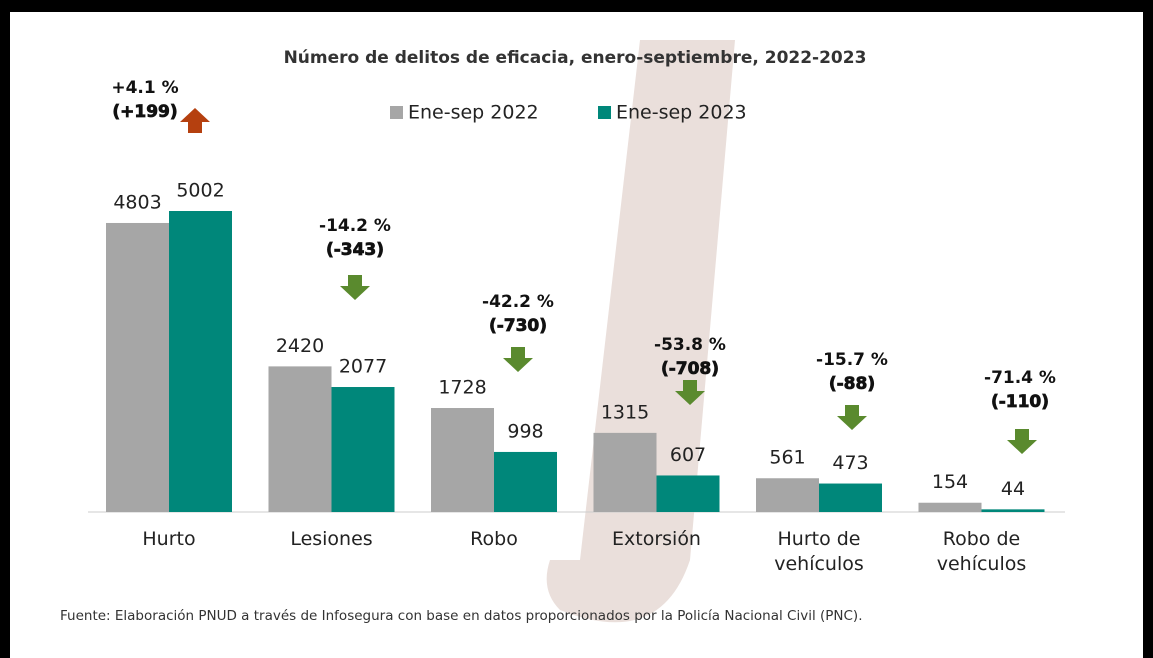  Describe the element at coordinates (355, 250) in the screenshot. I see `annotation-change: (-343)` at that location.